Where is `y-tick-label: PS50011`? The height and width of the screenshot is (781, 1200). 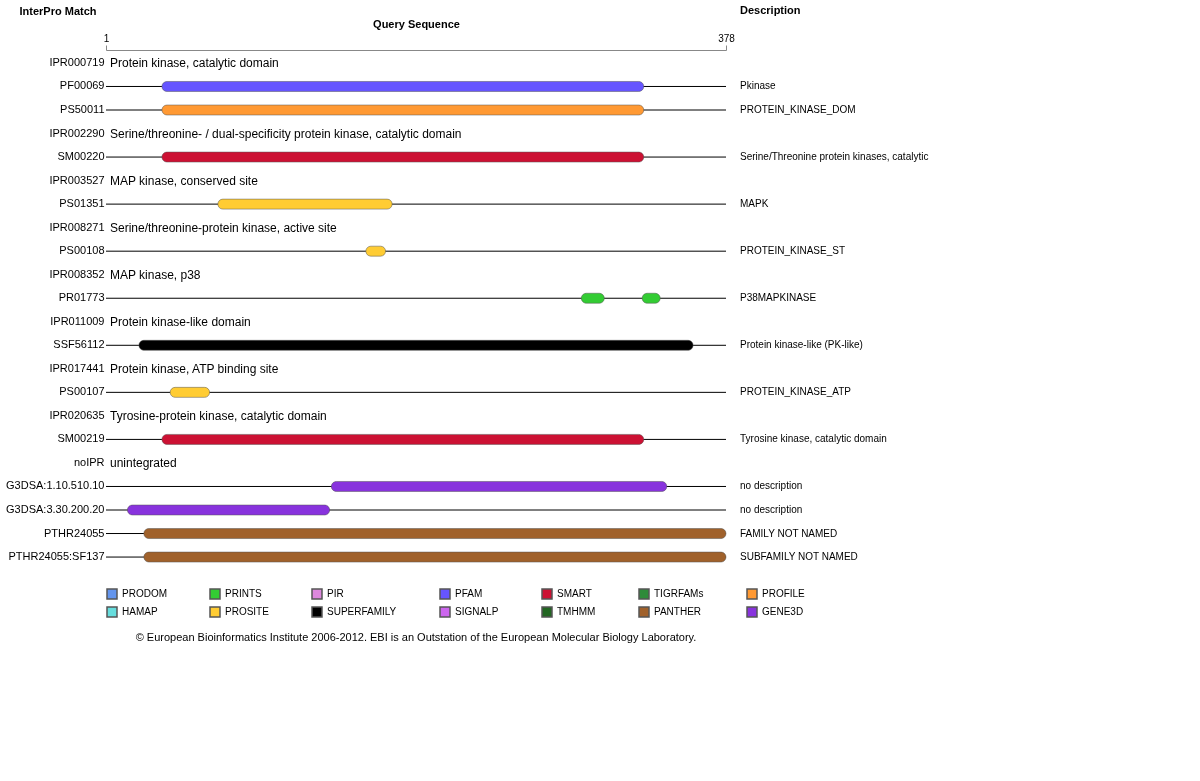 y-tick-label: PS50011 is located at coordinates (82, 109).